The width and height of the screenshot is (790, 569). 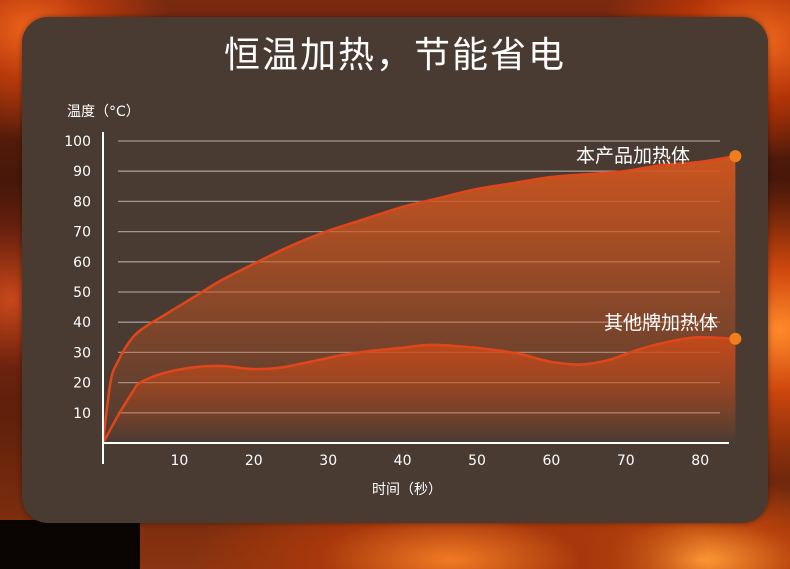 What do you see at coordinates (407, 490) in the screenshot?
I see `x-axis-label: 时间（秒）` at bounding box center [407, 490].